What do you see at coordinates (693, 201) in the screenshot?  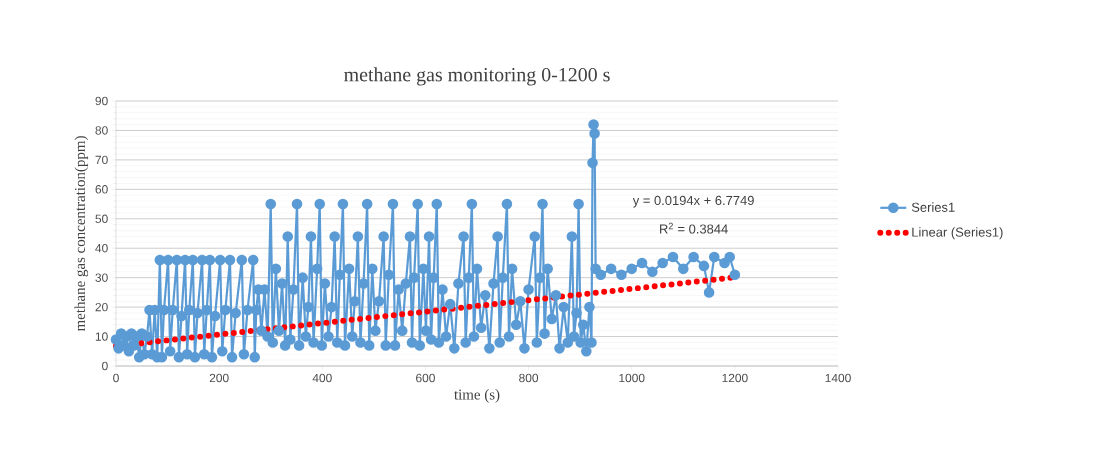 I see `annotation: y = 0.0194x + 6.7749` at bounding box center [693, 201].